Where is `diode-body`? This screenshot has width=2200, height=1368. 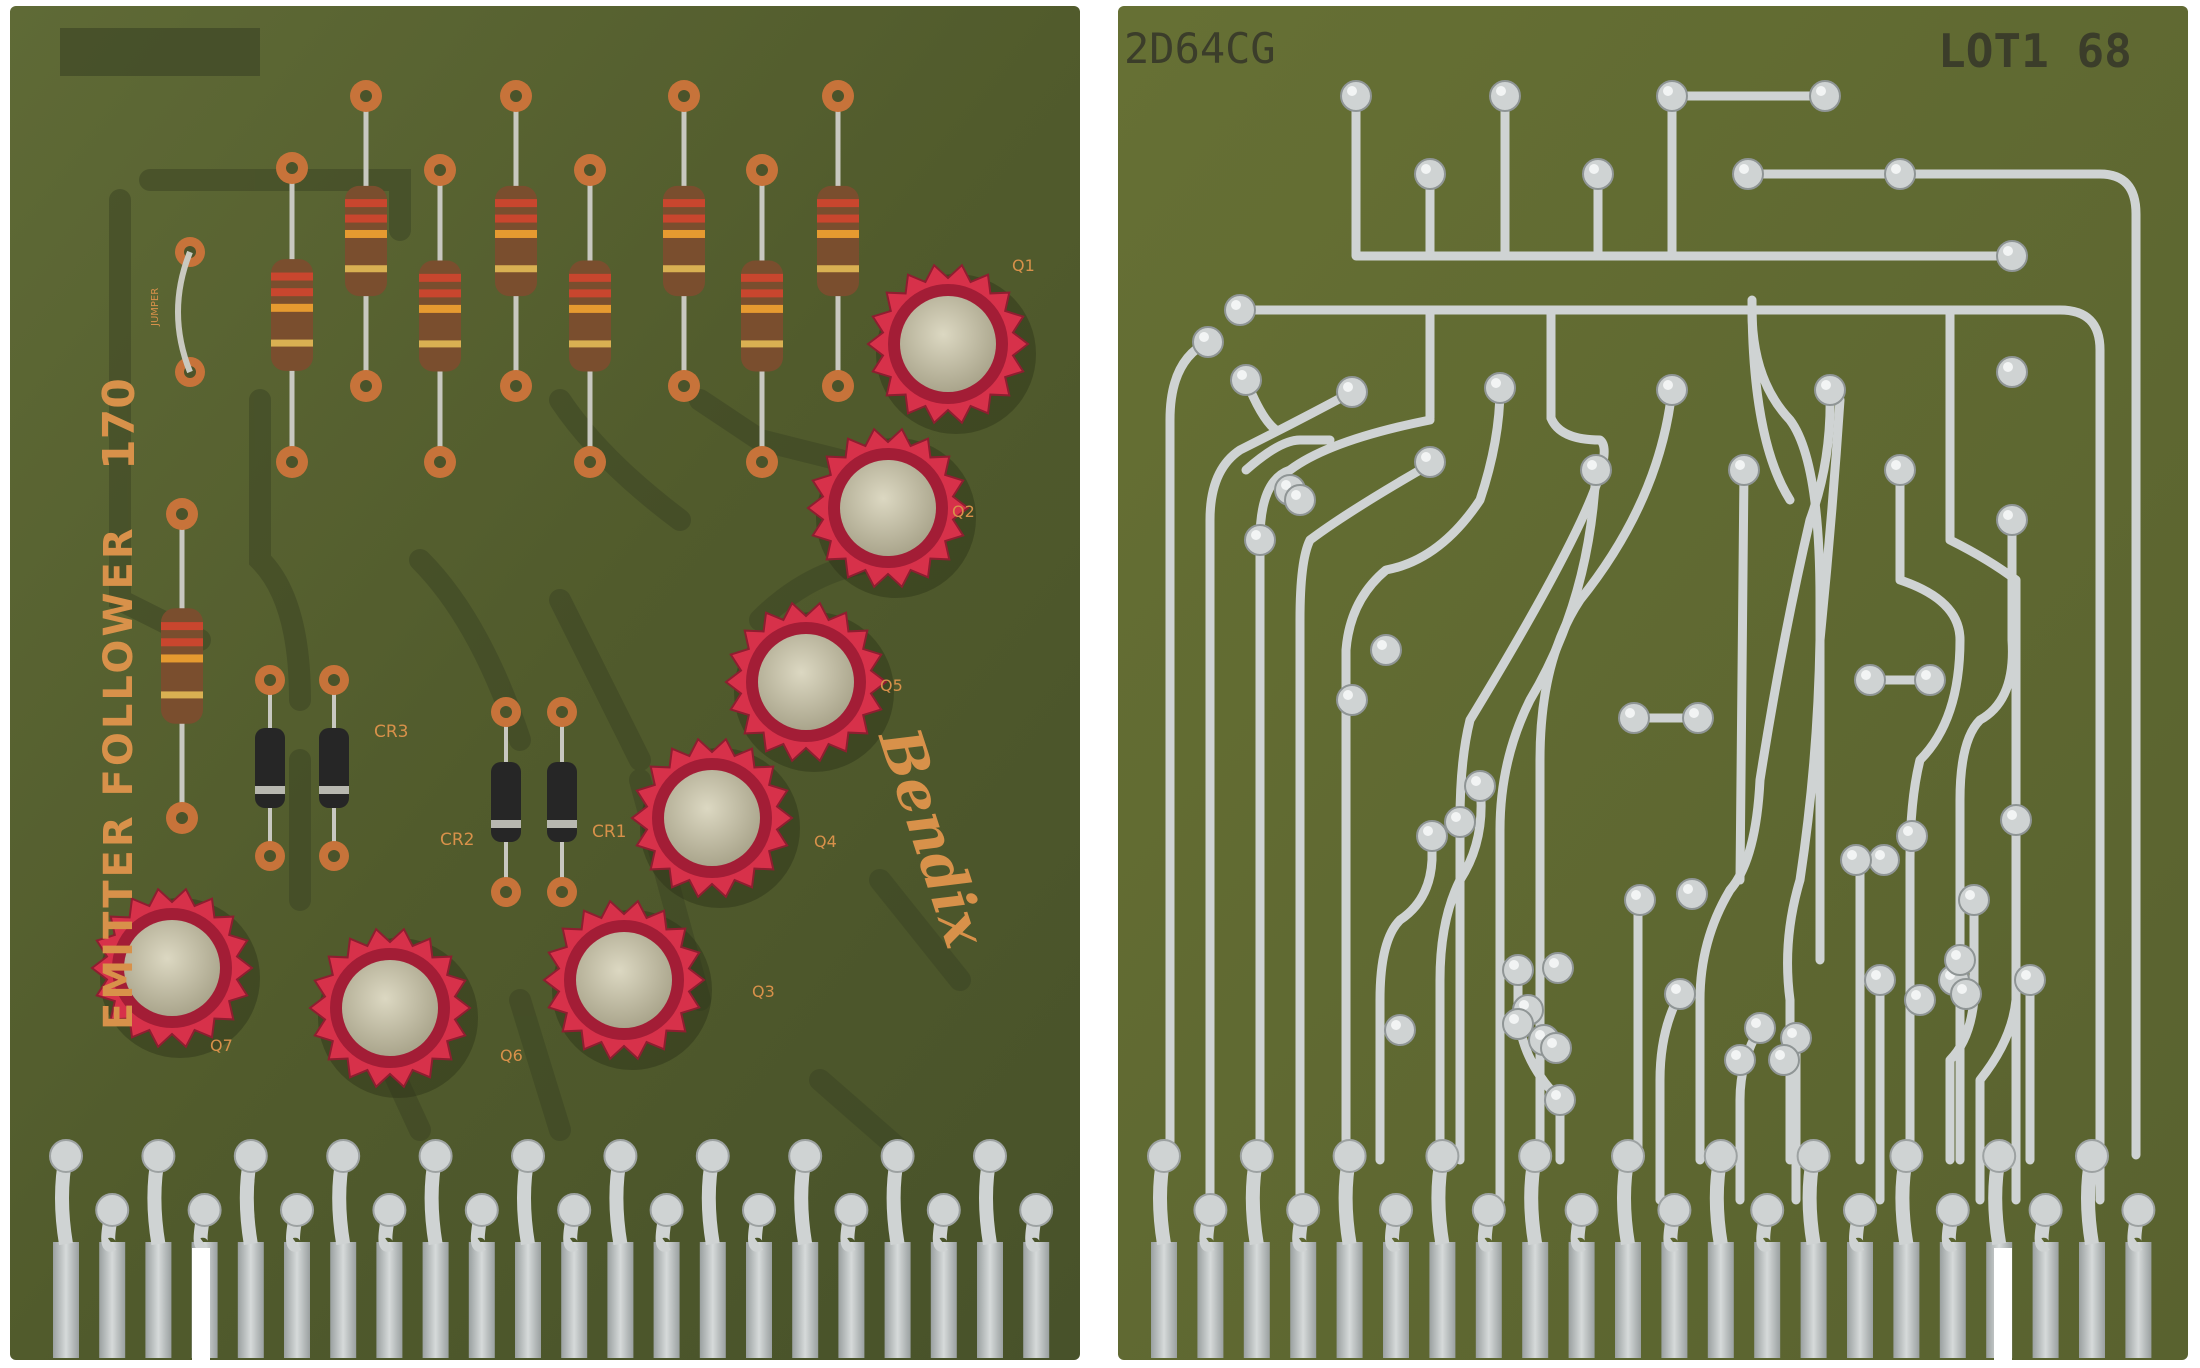 diode-body is located at coordinates (562, 802).